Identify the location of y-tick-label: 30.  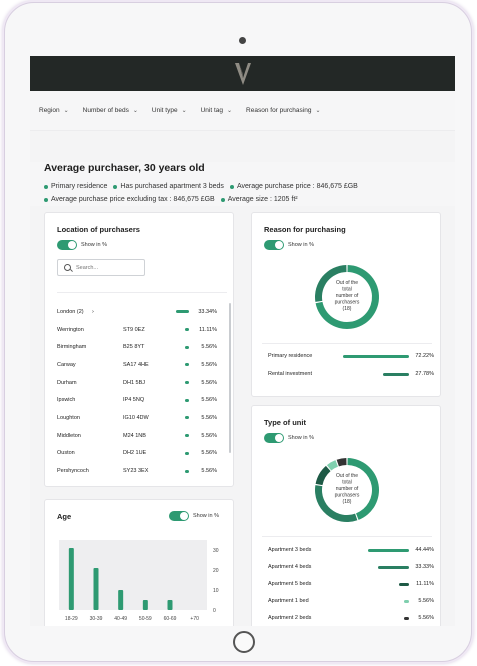
(216, 551).